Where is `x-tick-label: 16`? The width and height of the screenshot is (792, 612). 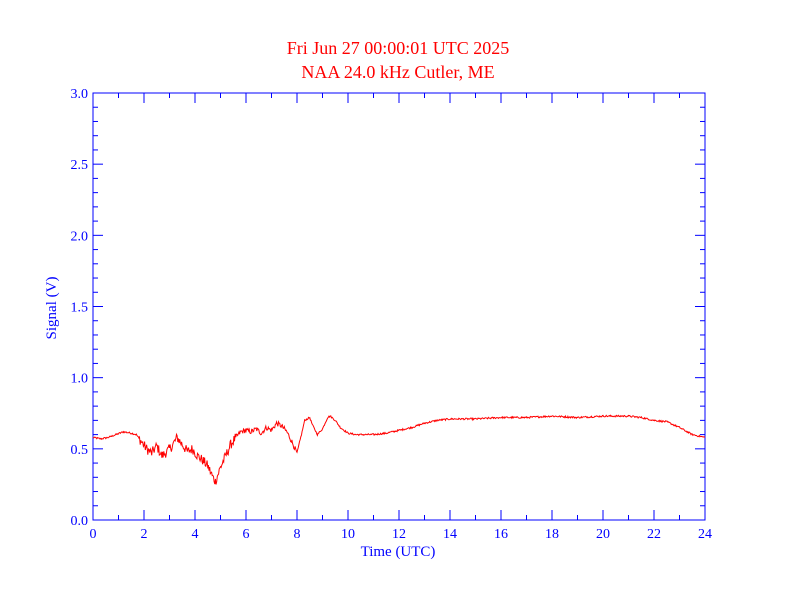 x-tick-label: 16 is located at coordinates (501, 534).